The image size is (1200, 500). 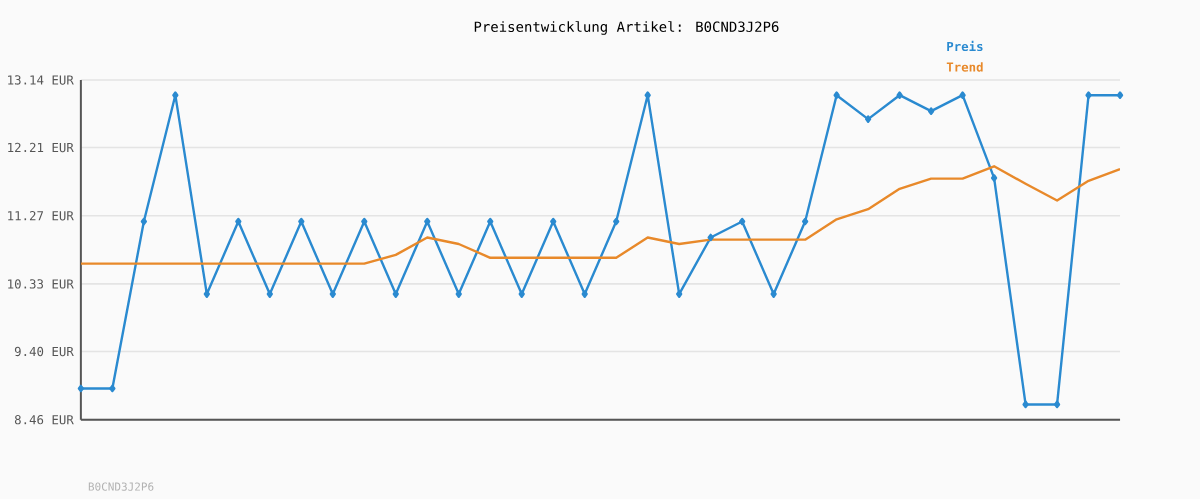 What do you see at coordinates (964, 67) in the screenshot?
I see `text: Trend` at bounding box center [964, 67].